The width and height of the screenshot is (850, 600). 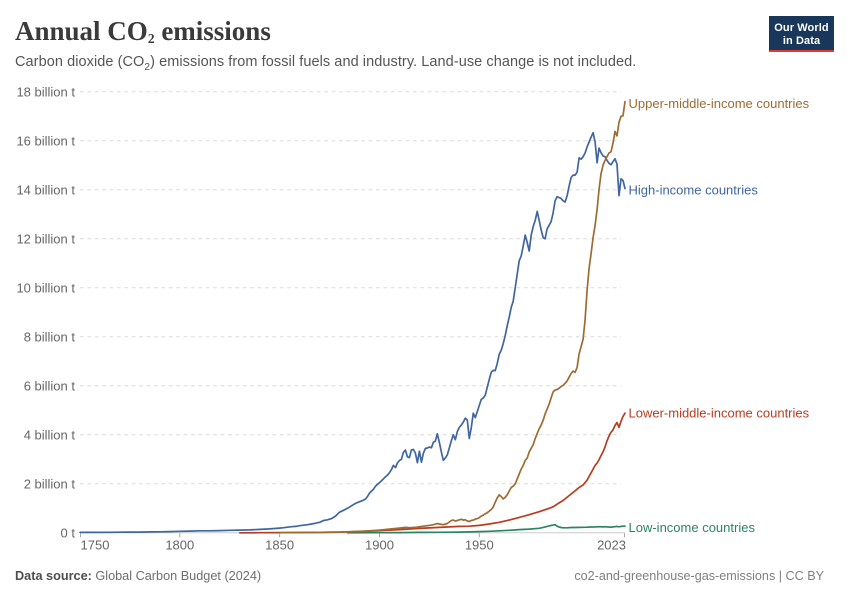 What do you see at coordinates (68, 533) in the screenshot?
I see `svg-text: 0 t` at bounding box center [68, 533].